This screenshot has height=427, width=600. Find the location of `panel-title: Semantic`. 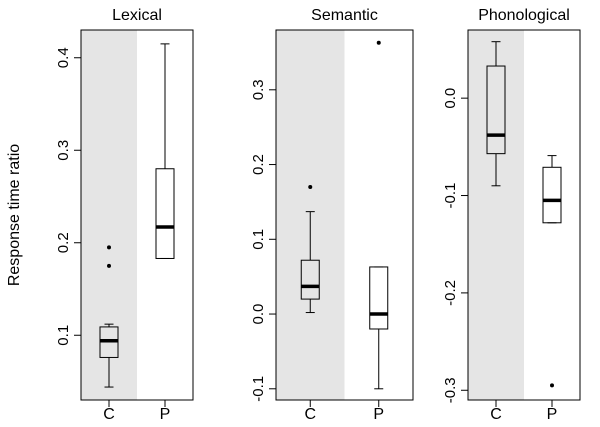

panel-title: Semantic is located at coordinates (344, 15).